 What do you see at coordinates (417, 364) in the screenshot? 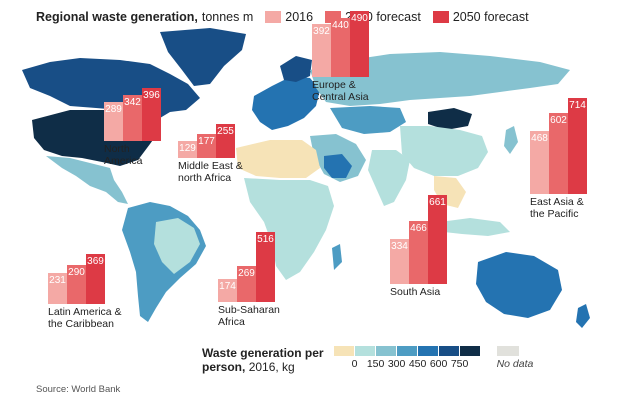
I see `per-person-tick-3: 450` at bounding box center [417, 364].